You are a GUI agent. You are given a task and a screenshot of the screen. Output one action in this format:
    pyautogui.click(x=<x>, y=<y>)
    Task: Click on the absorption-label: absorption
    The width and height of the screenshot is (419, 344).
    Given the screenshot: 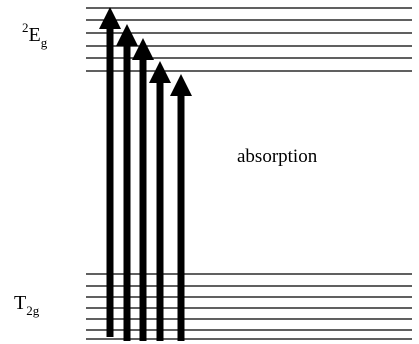 What is the action you would take?
    pyautogui.click(x=277, y=156)
    